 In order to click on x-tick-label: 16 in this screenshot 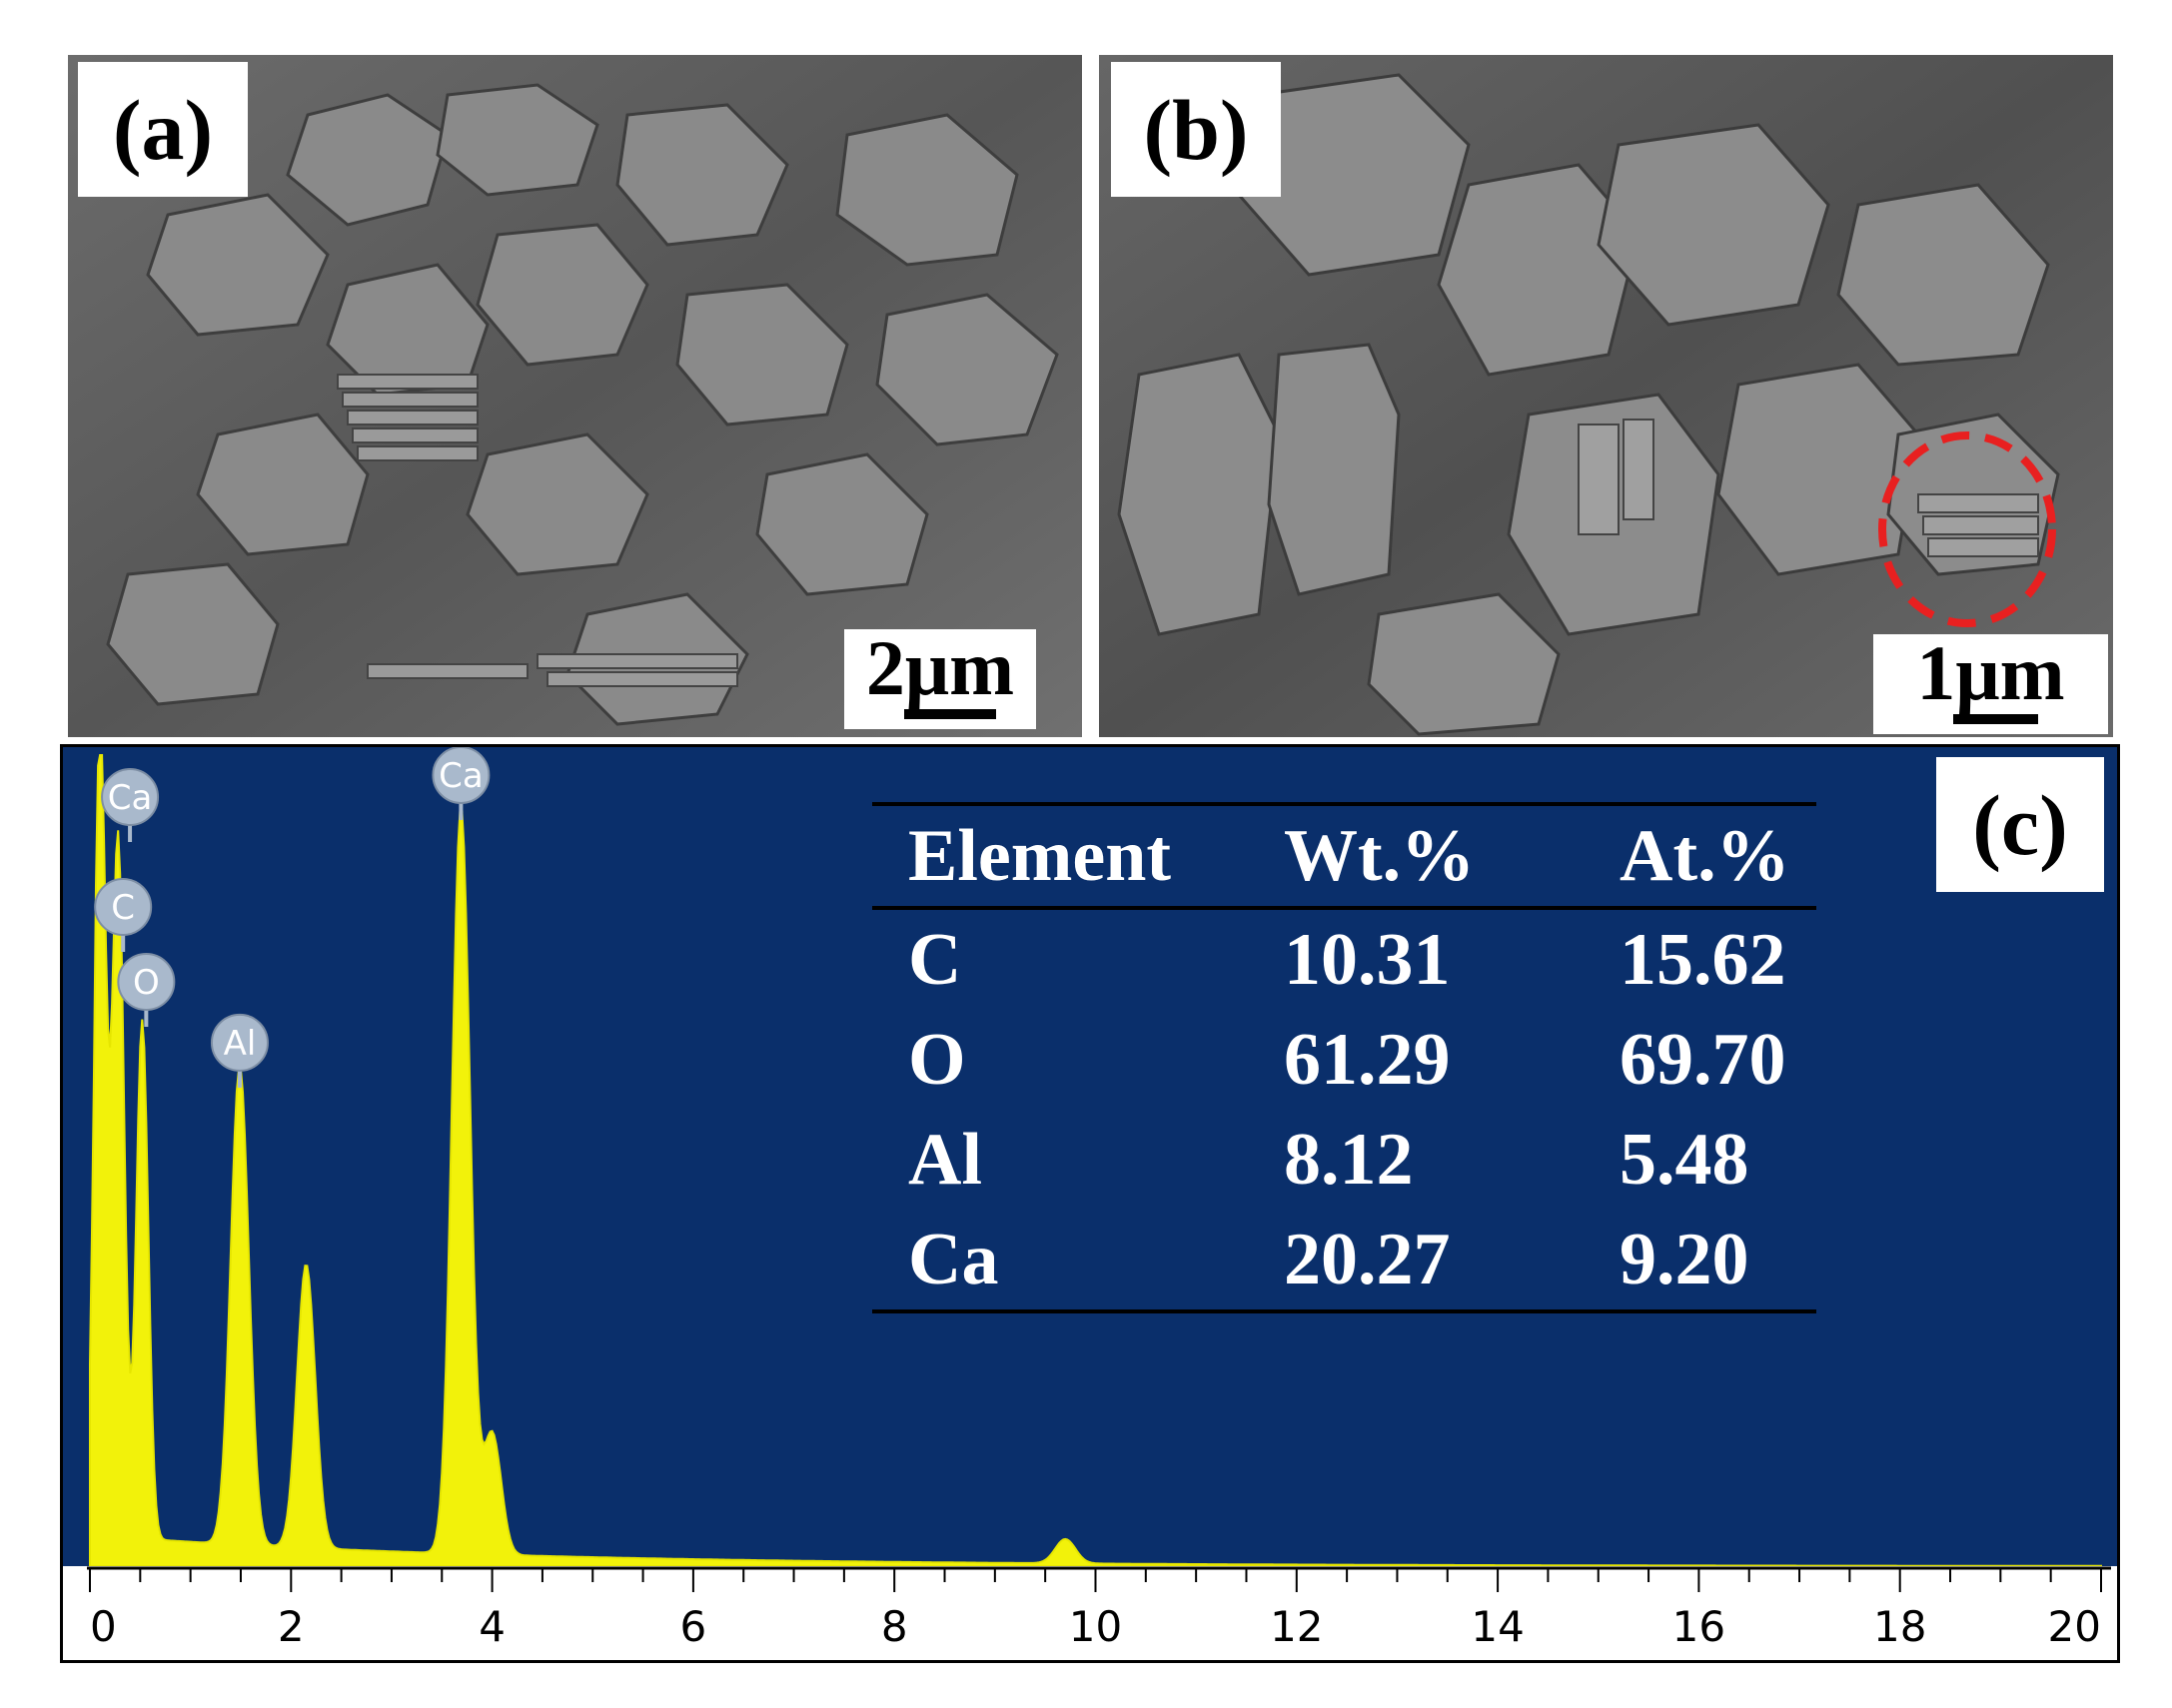, I will do `click(1699, 1626)`.